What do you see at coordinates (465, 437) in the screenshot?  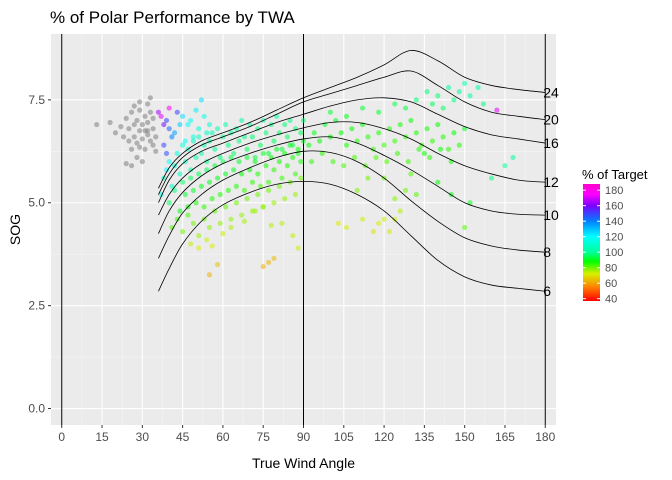 I see `x-tick-label: 150` at bounding box center [465, 437].